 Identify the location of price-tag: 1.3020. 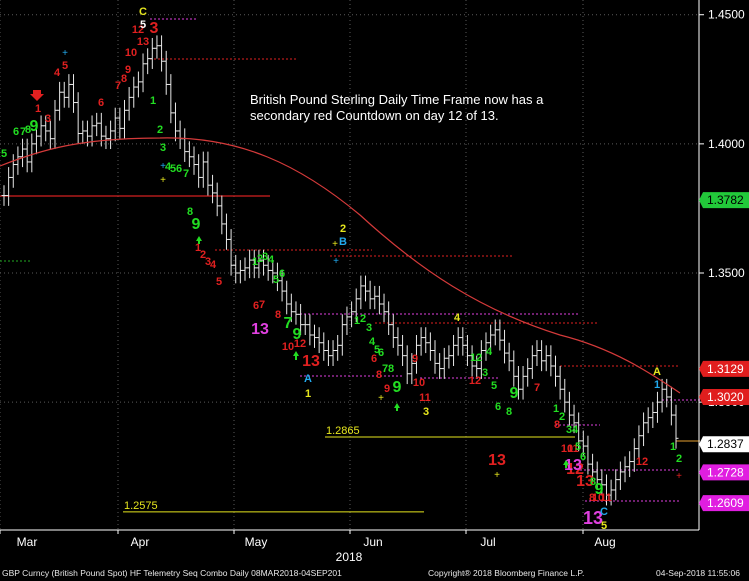
(724, 396).